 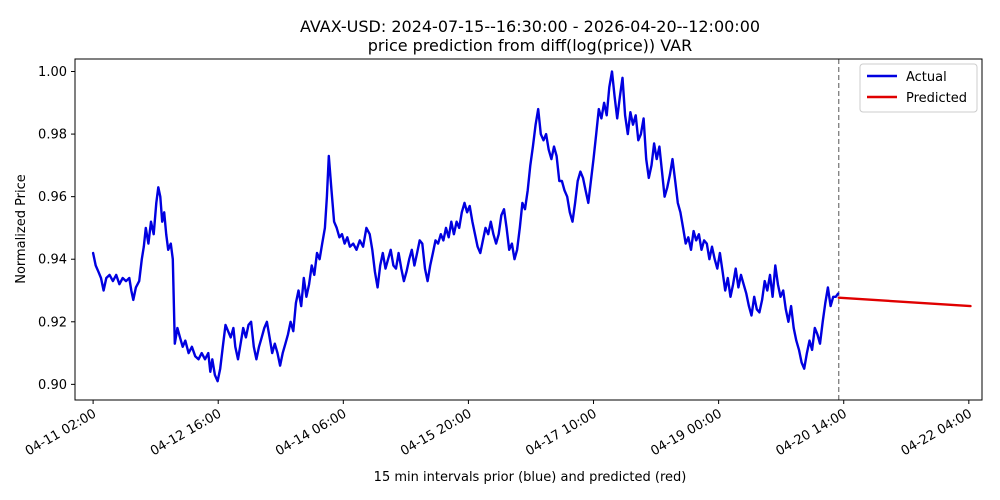 I want to click on legend: Actual Predicted, so click(x=918, y=88).